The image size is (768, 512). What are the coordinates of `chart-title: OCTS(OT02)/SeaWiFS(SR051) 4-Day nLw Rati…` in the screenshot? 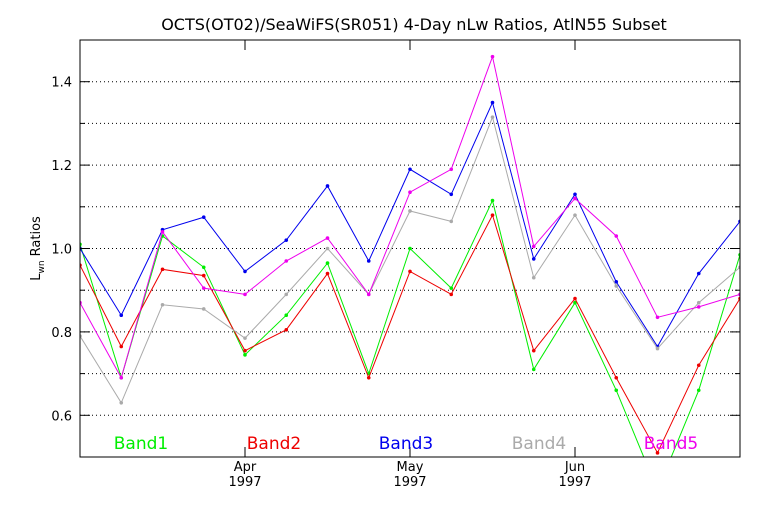 It's located at (414, 24).